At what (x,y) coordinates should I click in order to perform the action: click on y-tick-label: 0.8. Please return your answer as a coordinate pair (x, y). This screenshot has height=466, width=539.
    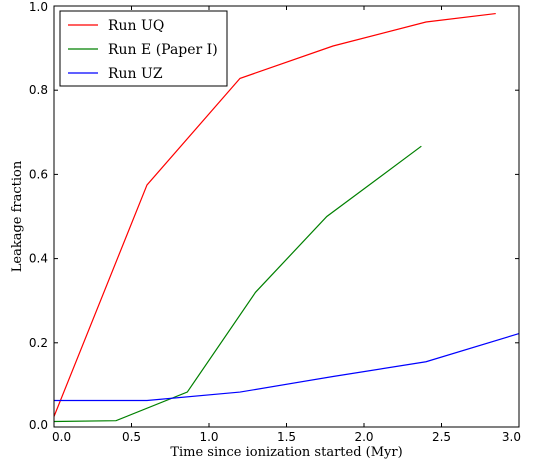
    Looking at the image, I should click on (38, 90).